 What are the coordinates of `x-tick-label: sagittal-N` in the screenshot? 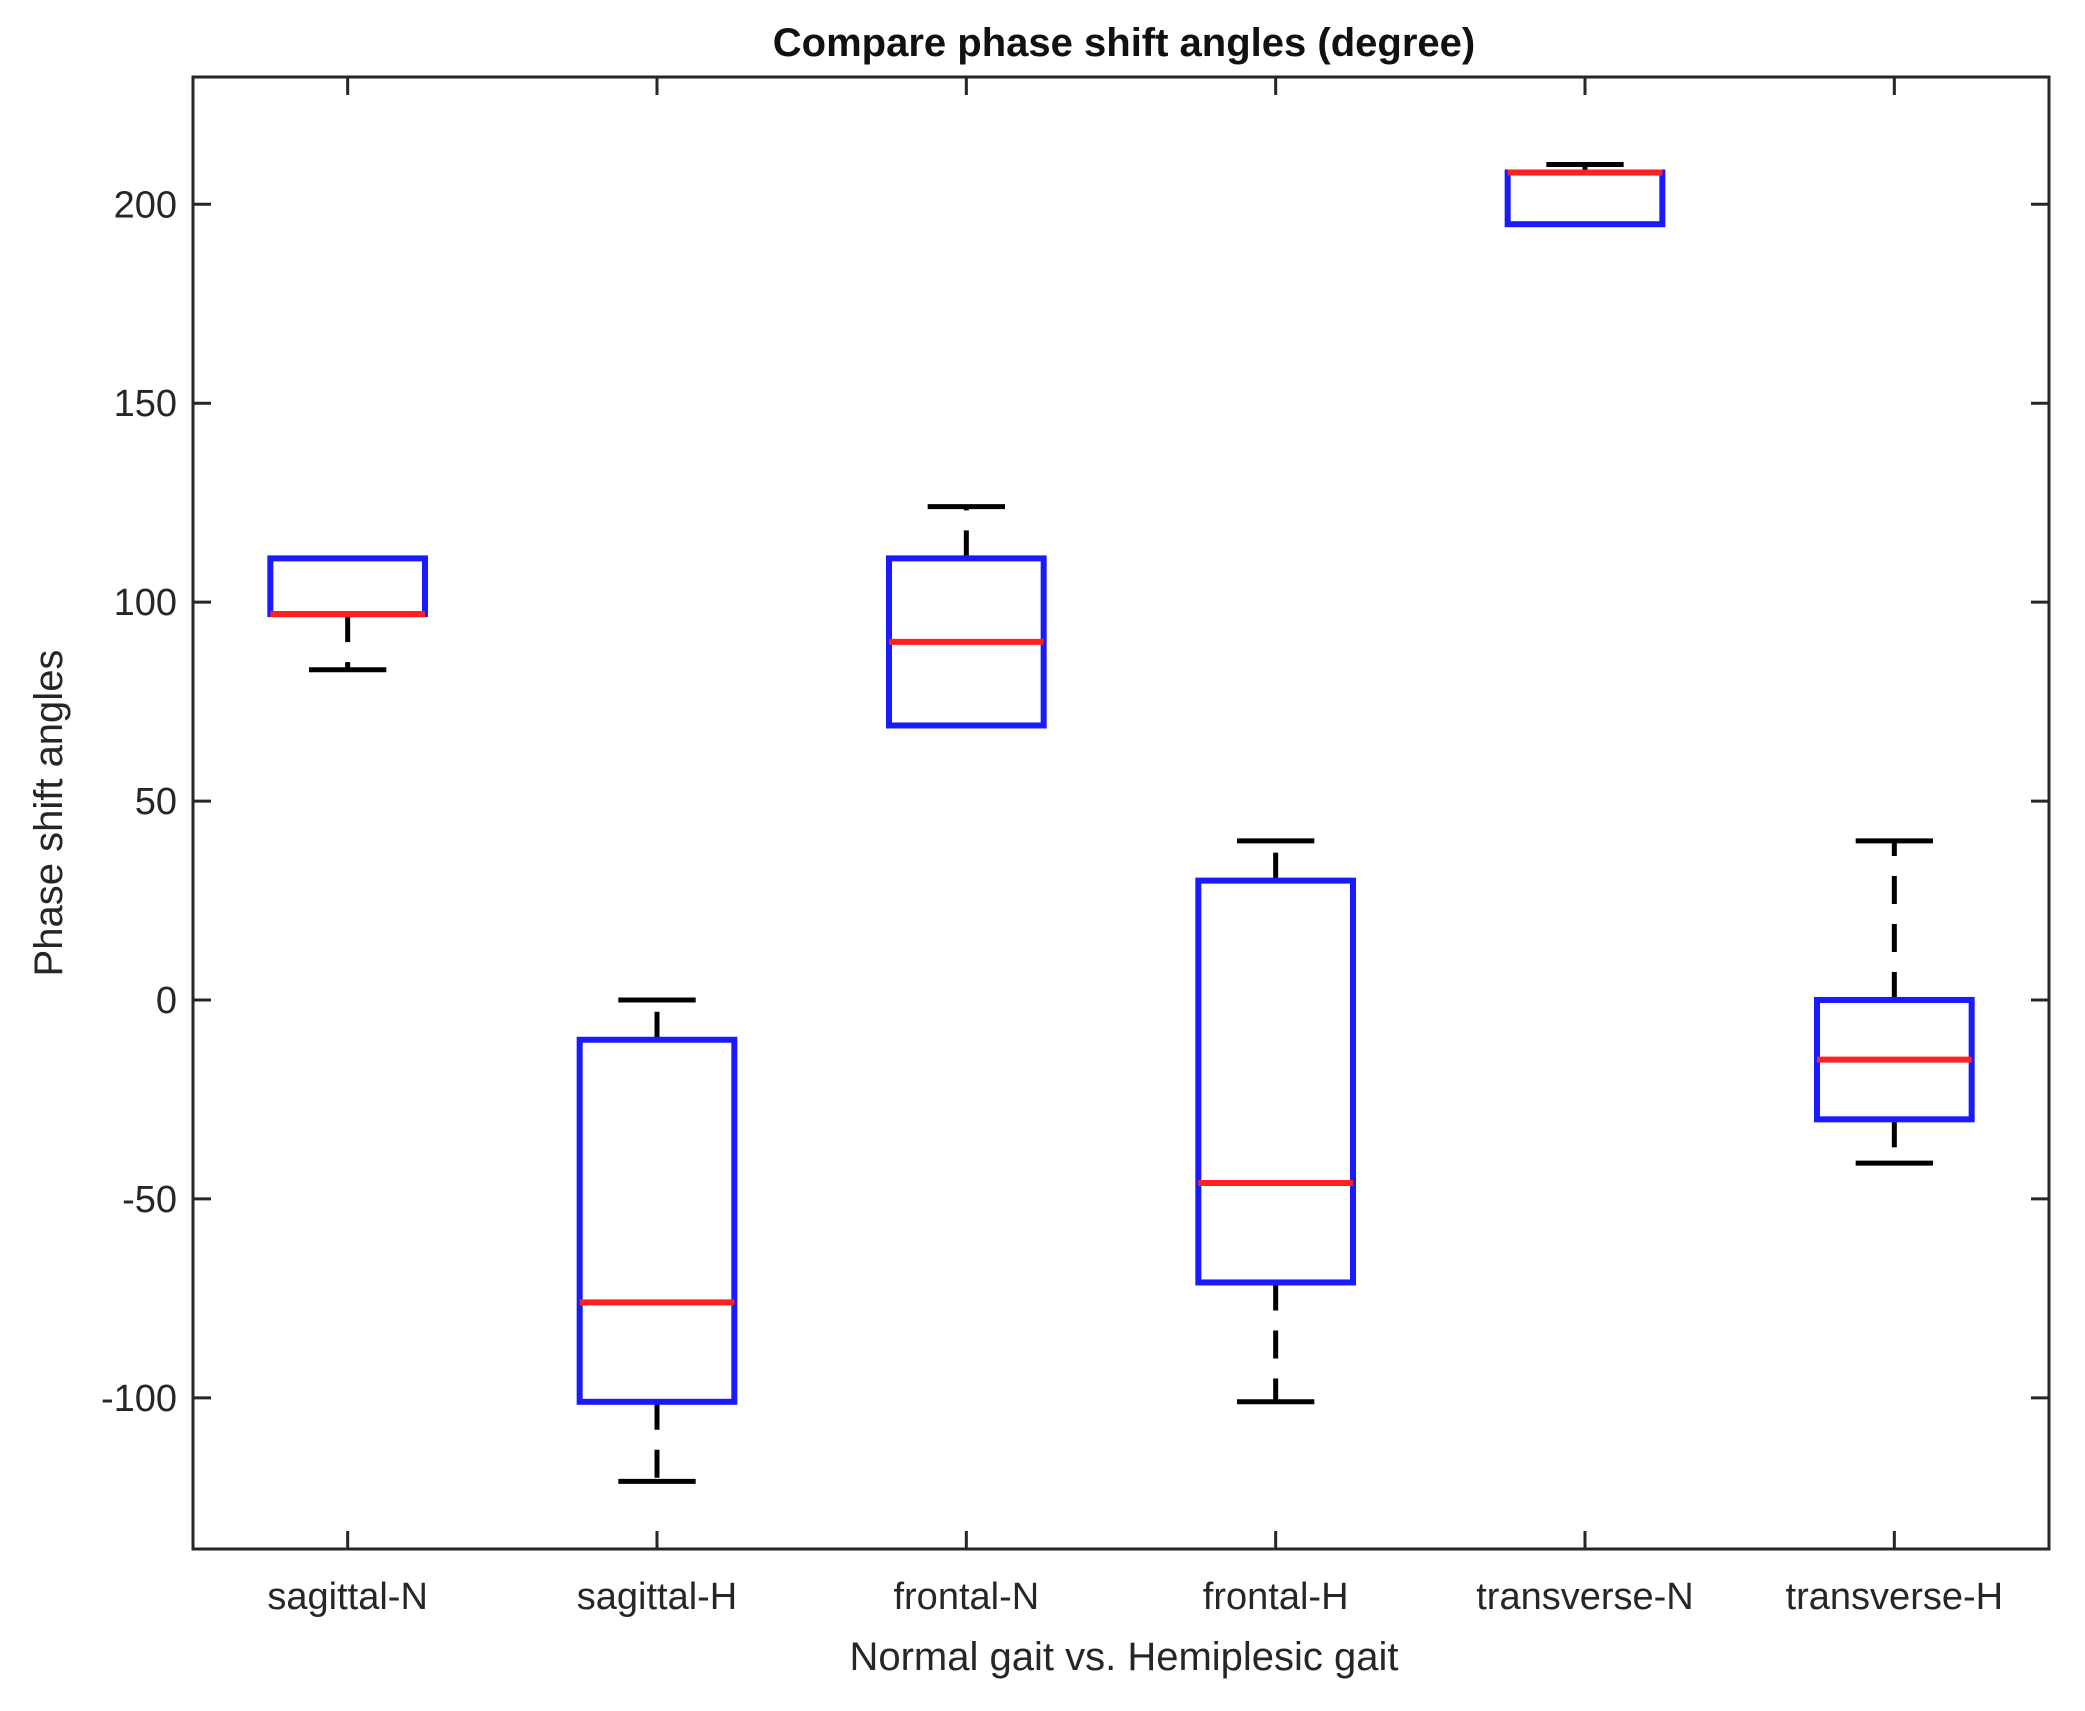 It's located at (347, 1597).